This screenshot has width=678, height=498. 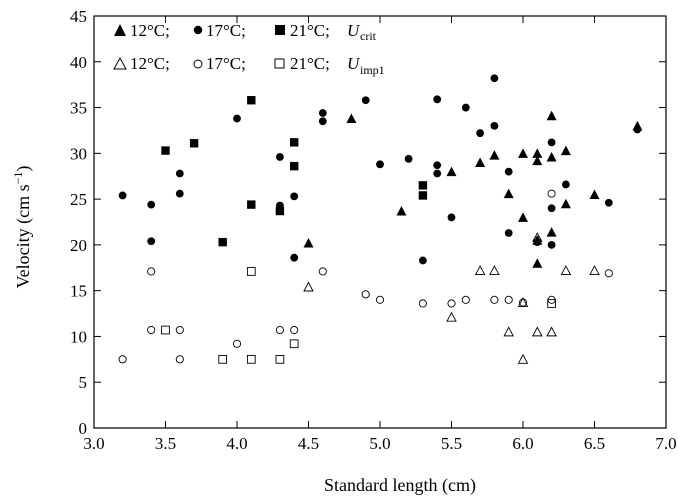 What do you see at coordinates (78, 153) in the screenshot?
I see `y-tick-label: 30` at bounding box center [78, 153].